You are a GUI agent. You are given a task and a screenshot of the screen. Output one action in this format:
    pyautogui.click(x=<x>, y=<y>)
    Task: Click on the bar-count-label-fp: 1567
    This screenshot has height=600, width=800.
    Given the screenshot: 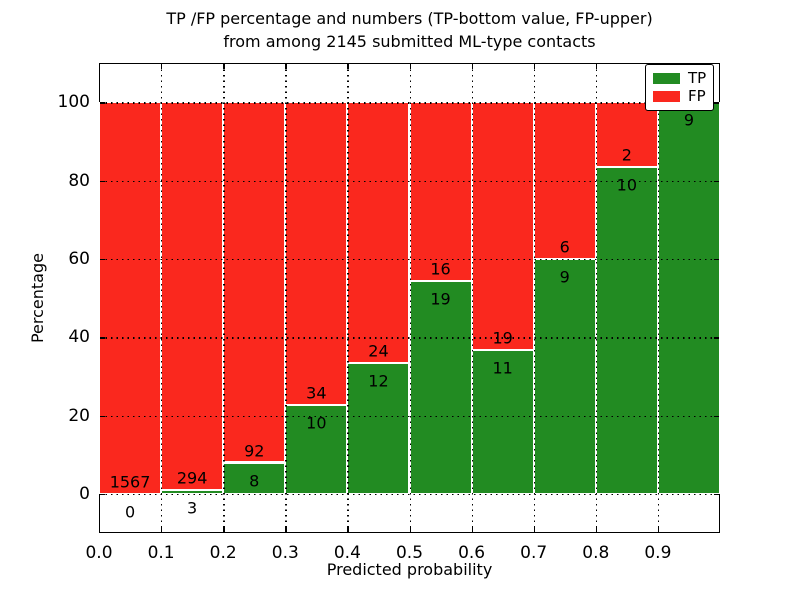 What is the action you would take?
    pyautogui.click(x=130, y=482)
    